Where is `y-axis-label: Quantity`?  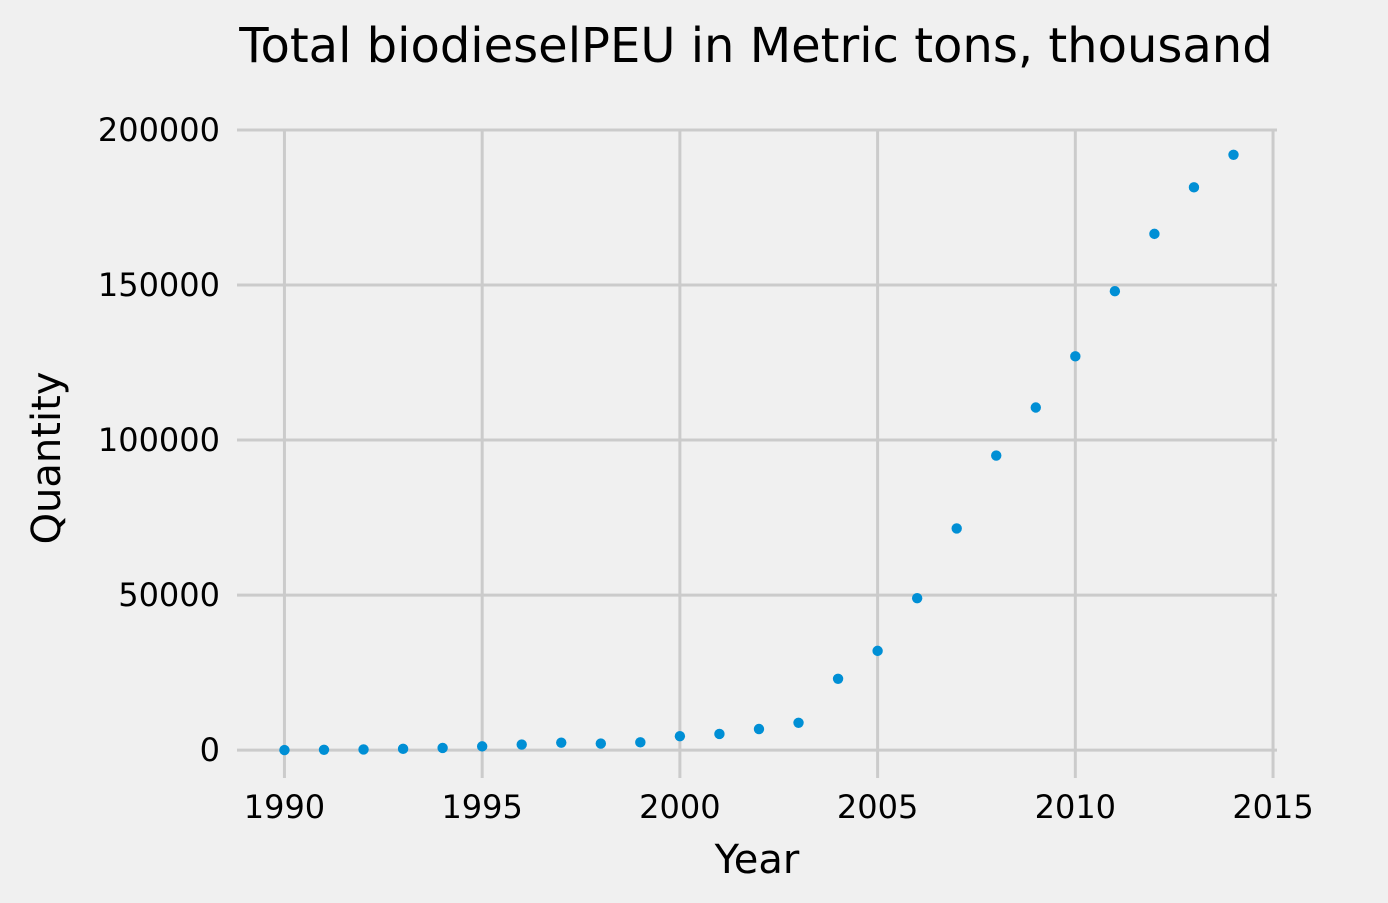
y-axis-label: Quantity is located at coordinates (47, 458).